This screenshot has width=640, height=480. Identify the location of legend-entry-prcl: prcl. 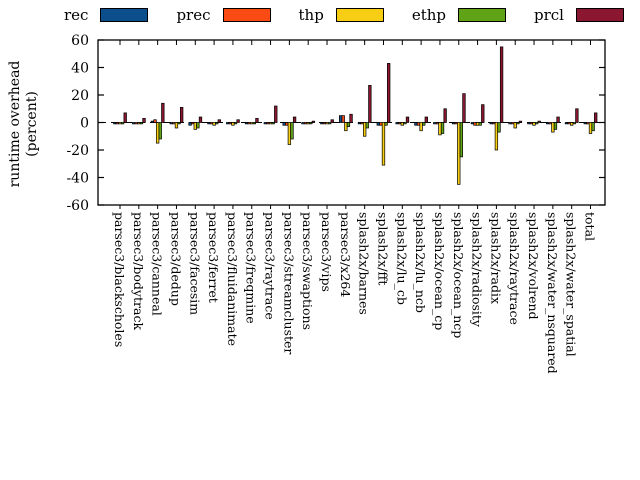
(579, 15).